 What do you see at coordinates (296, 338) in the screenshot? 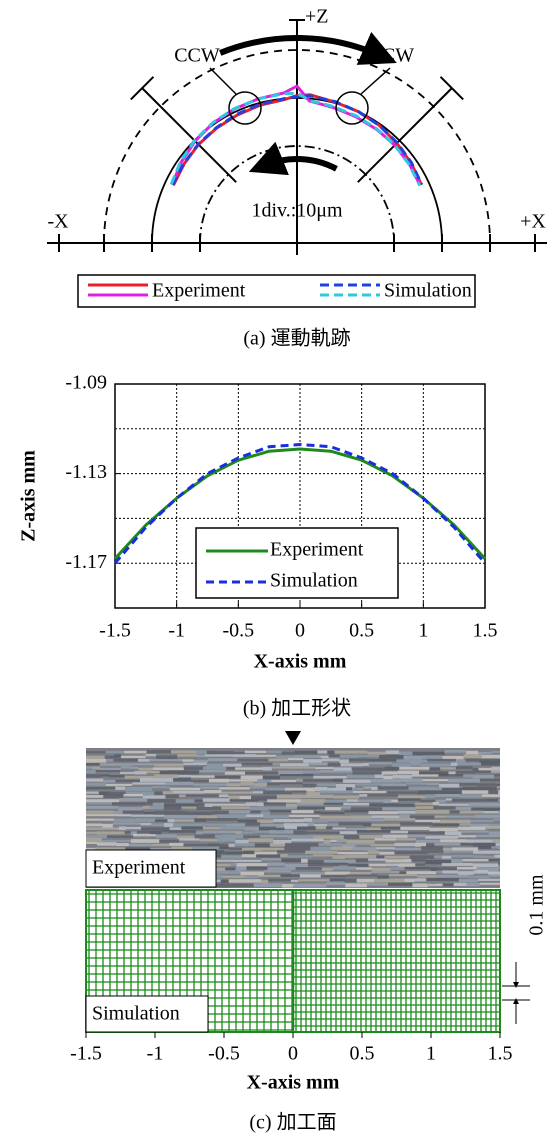
I see `caption: (a) 運動軌跡` at bounding box center [296, 338].